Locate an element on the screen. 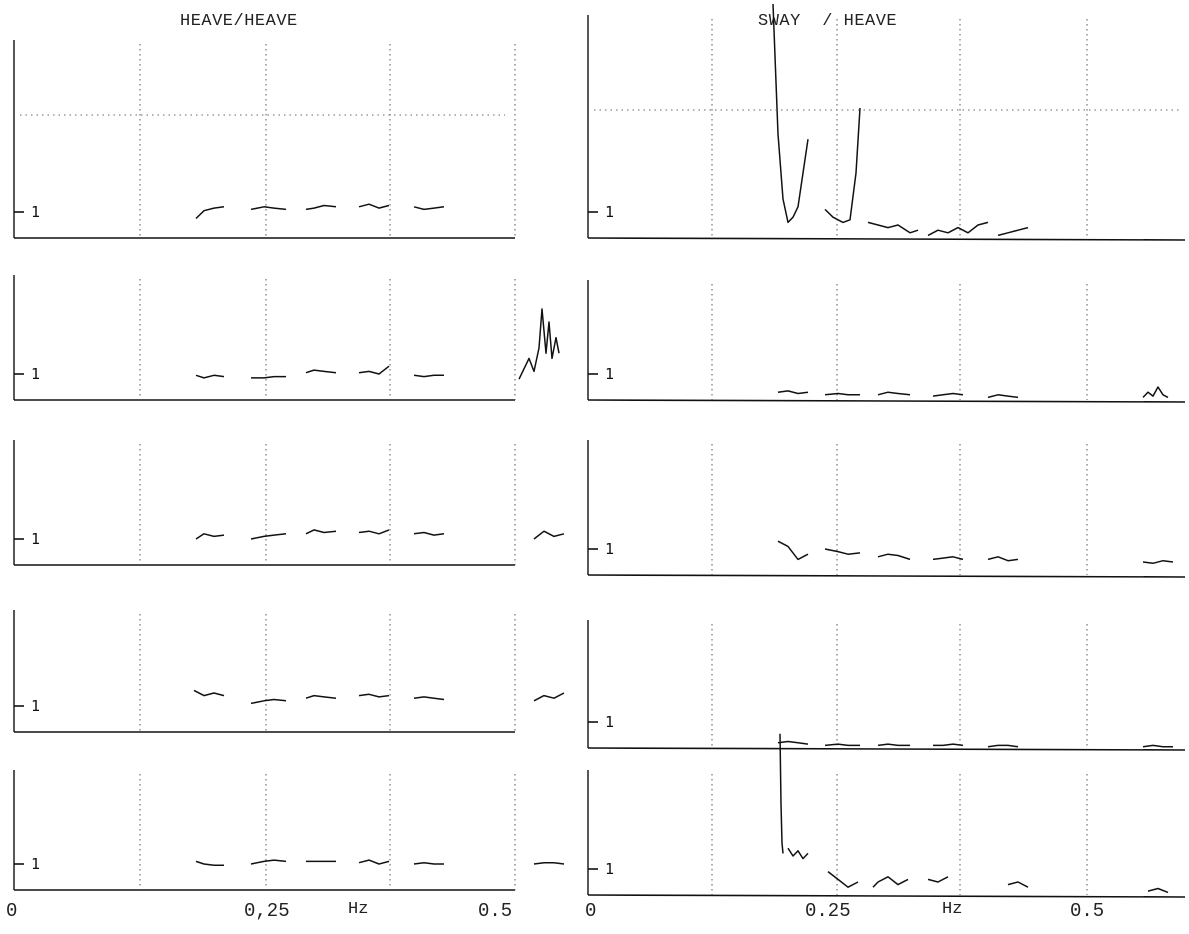 This screenshot has height=934, width=1189. x-axis-c1-r3 is located at coordinates (886, 749).